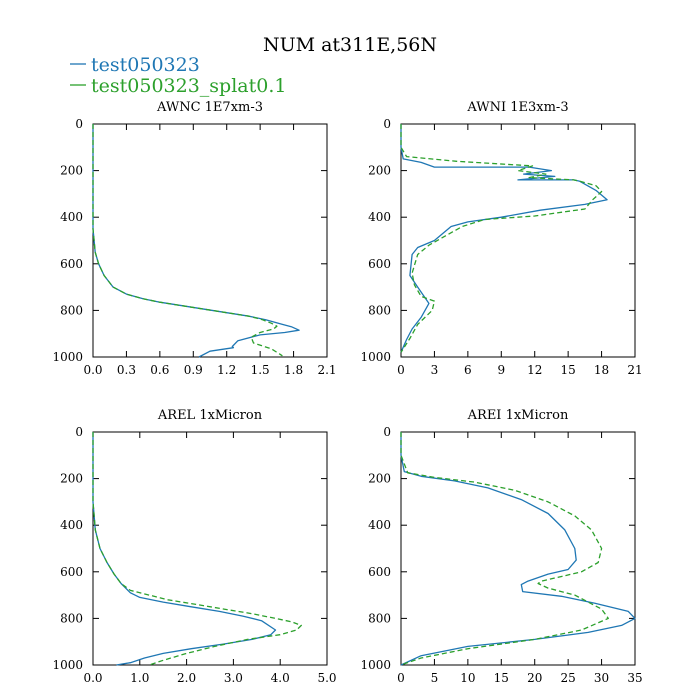 The width and height of the screenshot is (700, 700). Describe the element at coordinates (601, 678) in the screenshot. I see `x-tick-label: 30` at that location.